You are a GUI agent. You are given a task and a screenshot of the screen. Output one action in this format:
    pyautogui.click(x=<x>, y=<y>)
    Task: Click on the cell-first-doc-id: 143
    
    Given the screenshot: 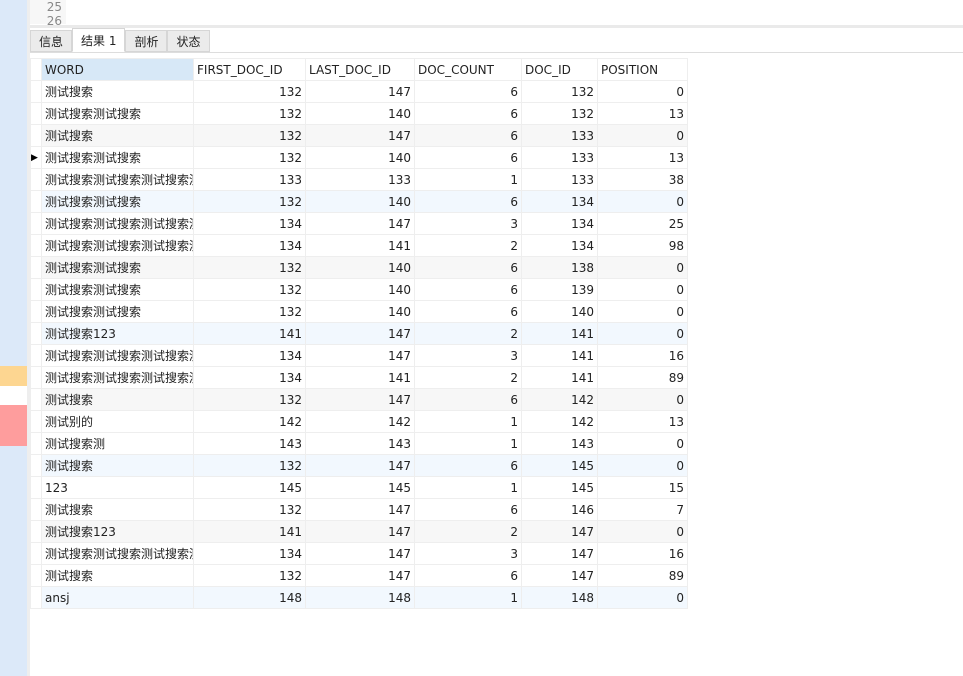 What is the action you would take?
    pyautogui.click(x=249, y=443)
    